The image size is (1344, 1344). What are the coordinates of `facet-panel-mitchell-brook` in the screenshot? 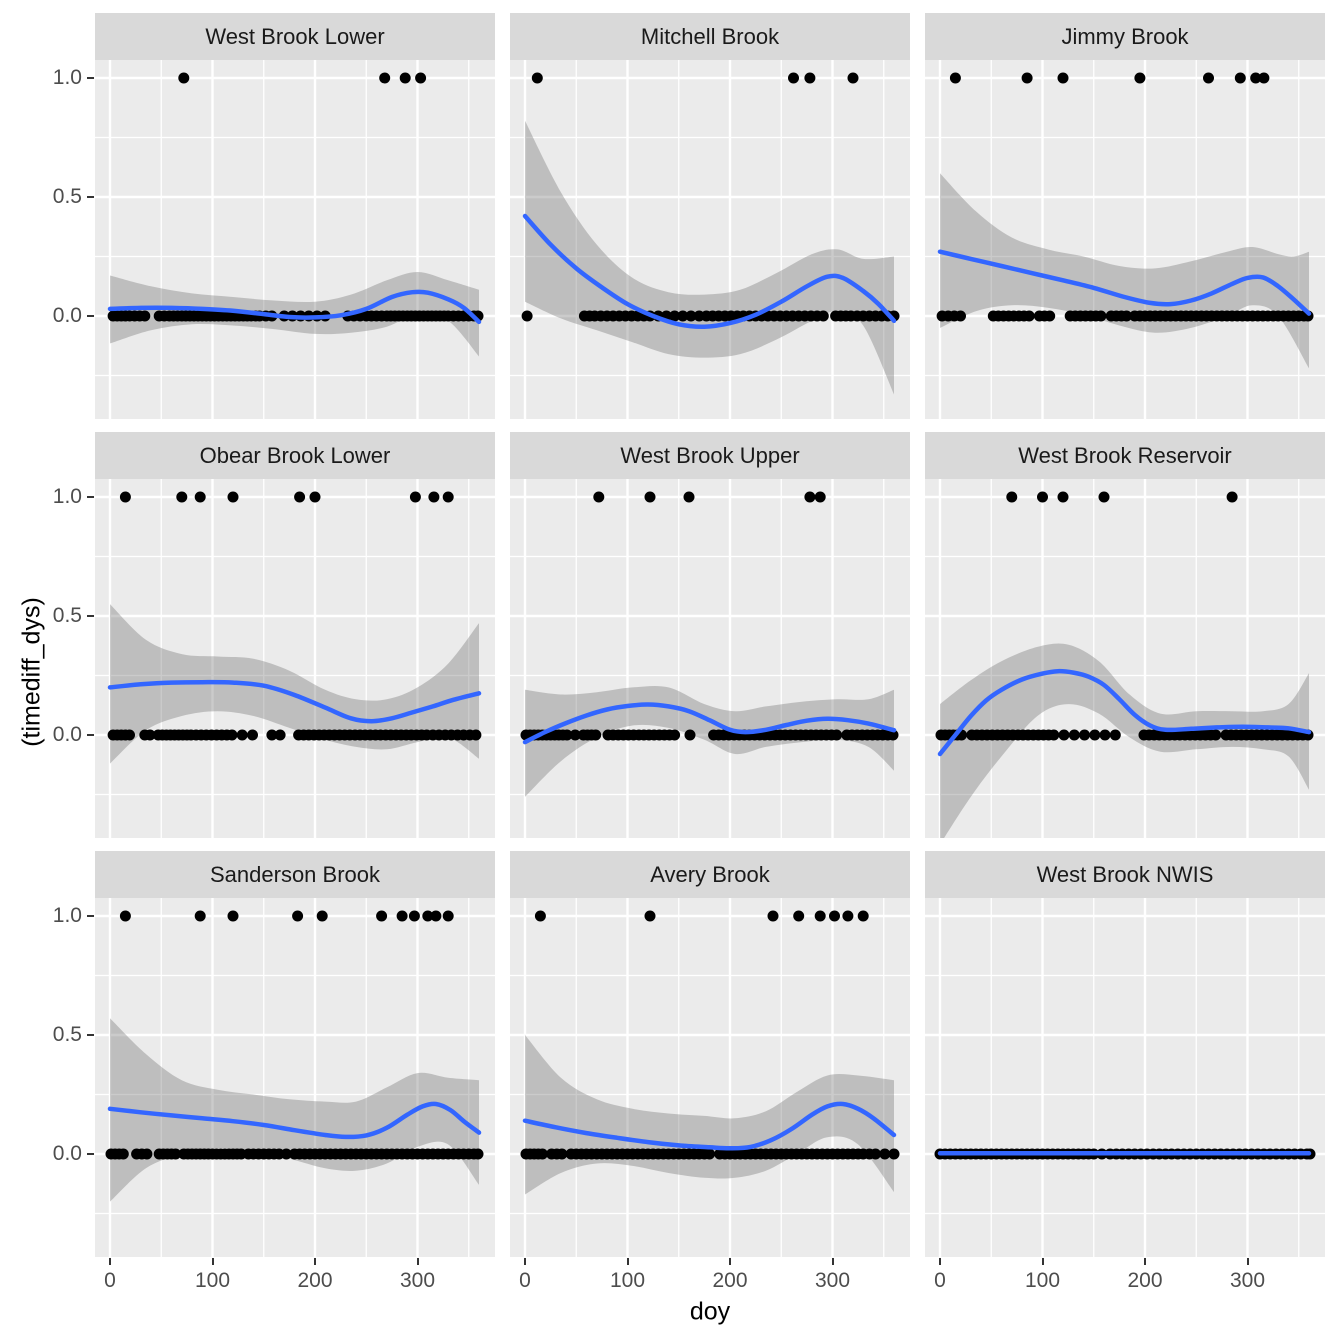 It's located at (710, 239).